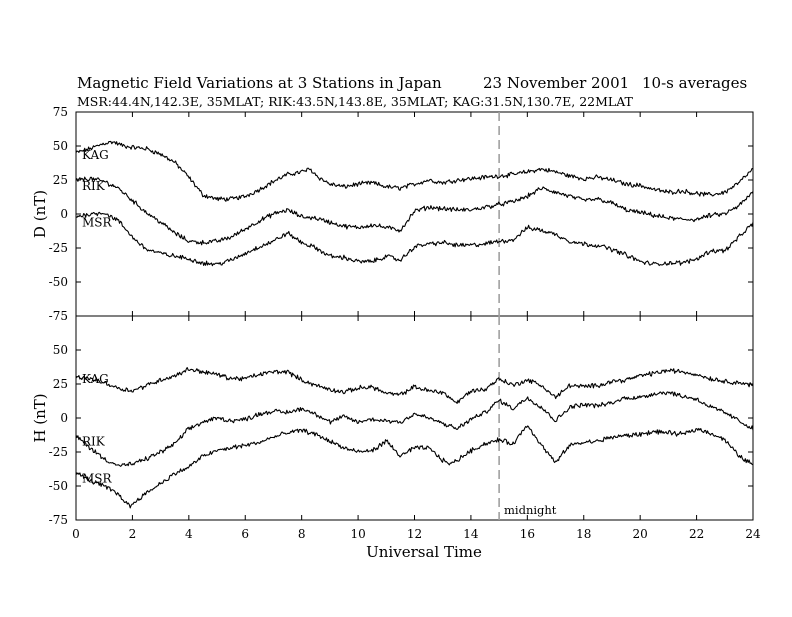 The height and width of the screenshot is (617, 792). I want to click on chart-date: 23 November 2001, so click(556, 83).